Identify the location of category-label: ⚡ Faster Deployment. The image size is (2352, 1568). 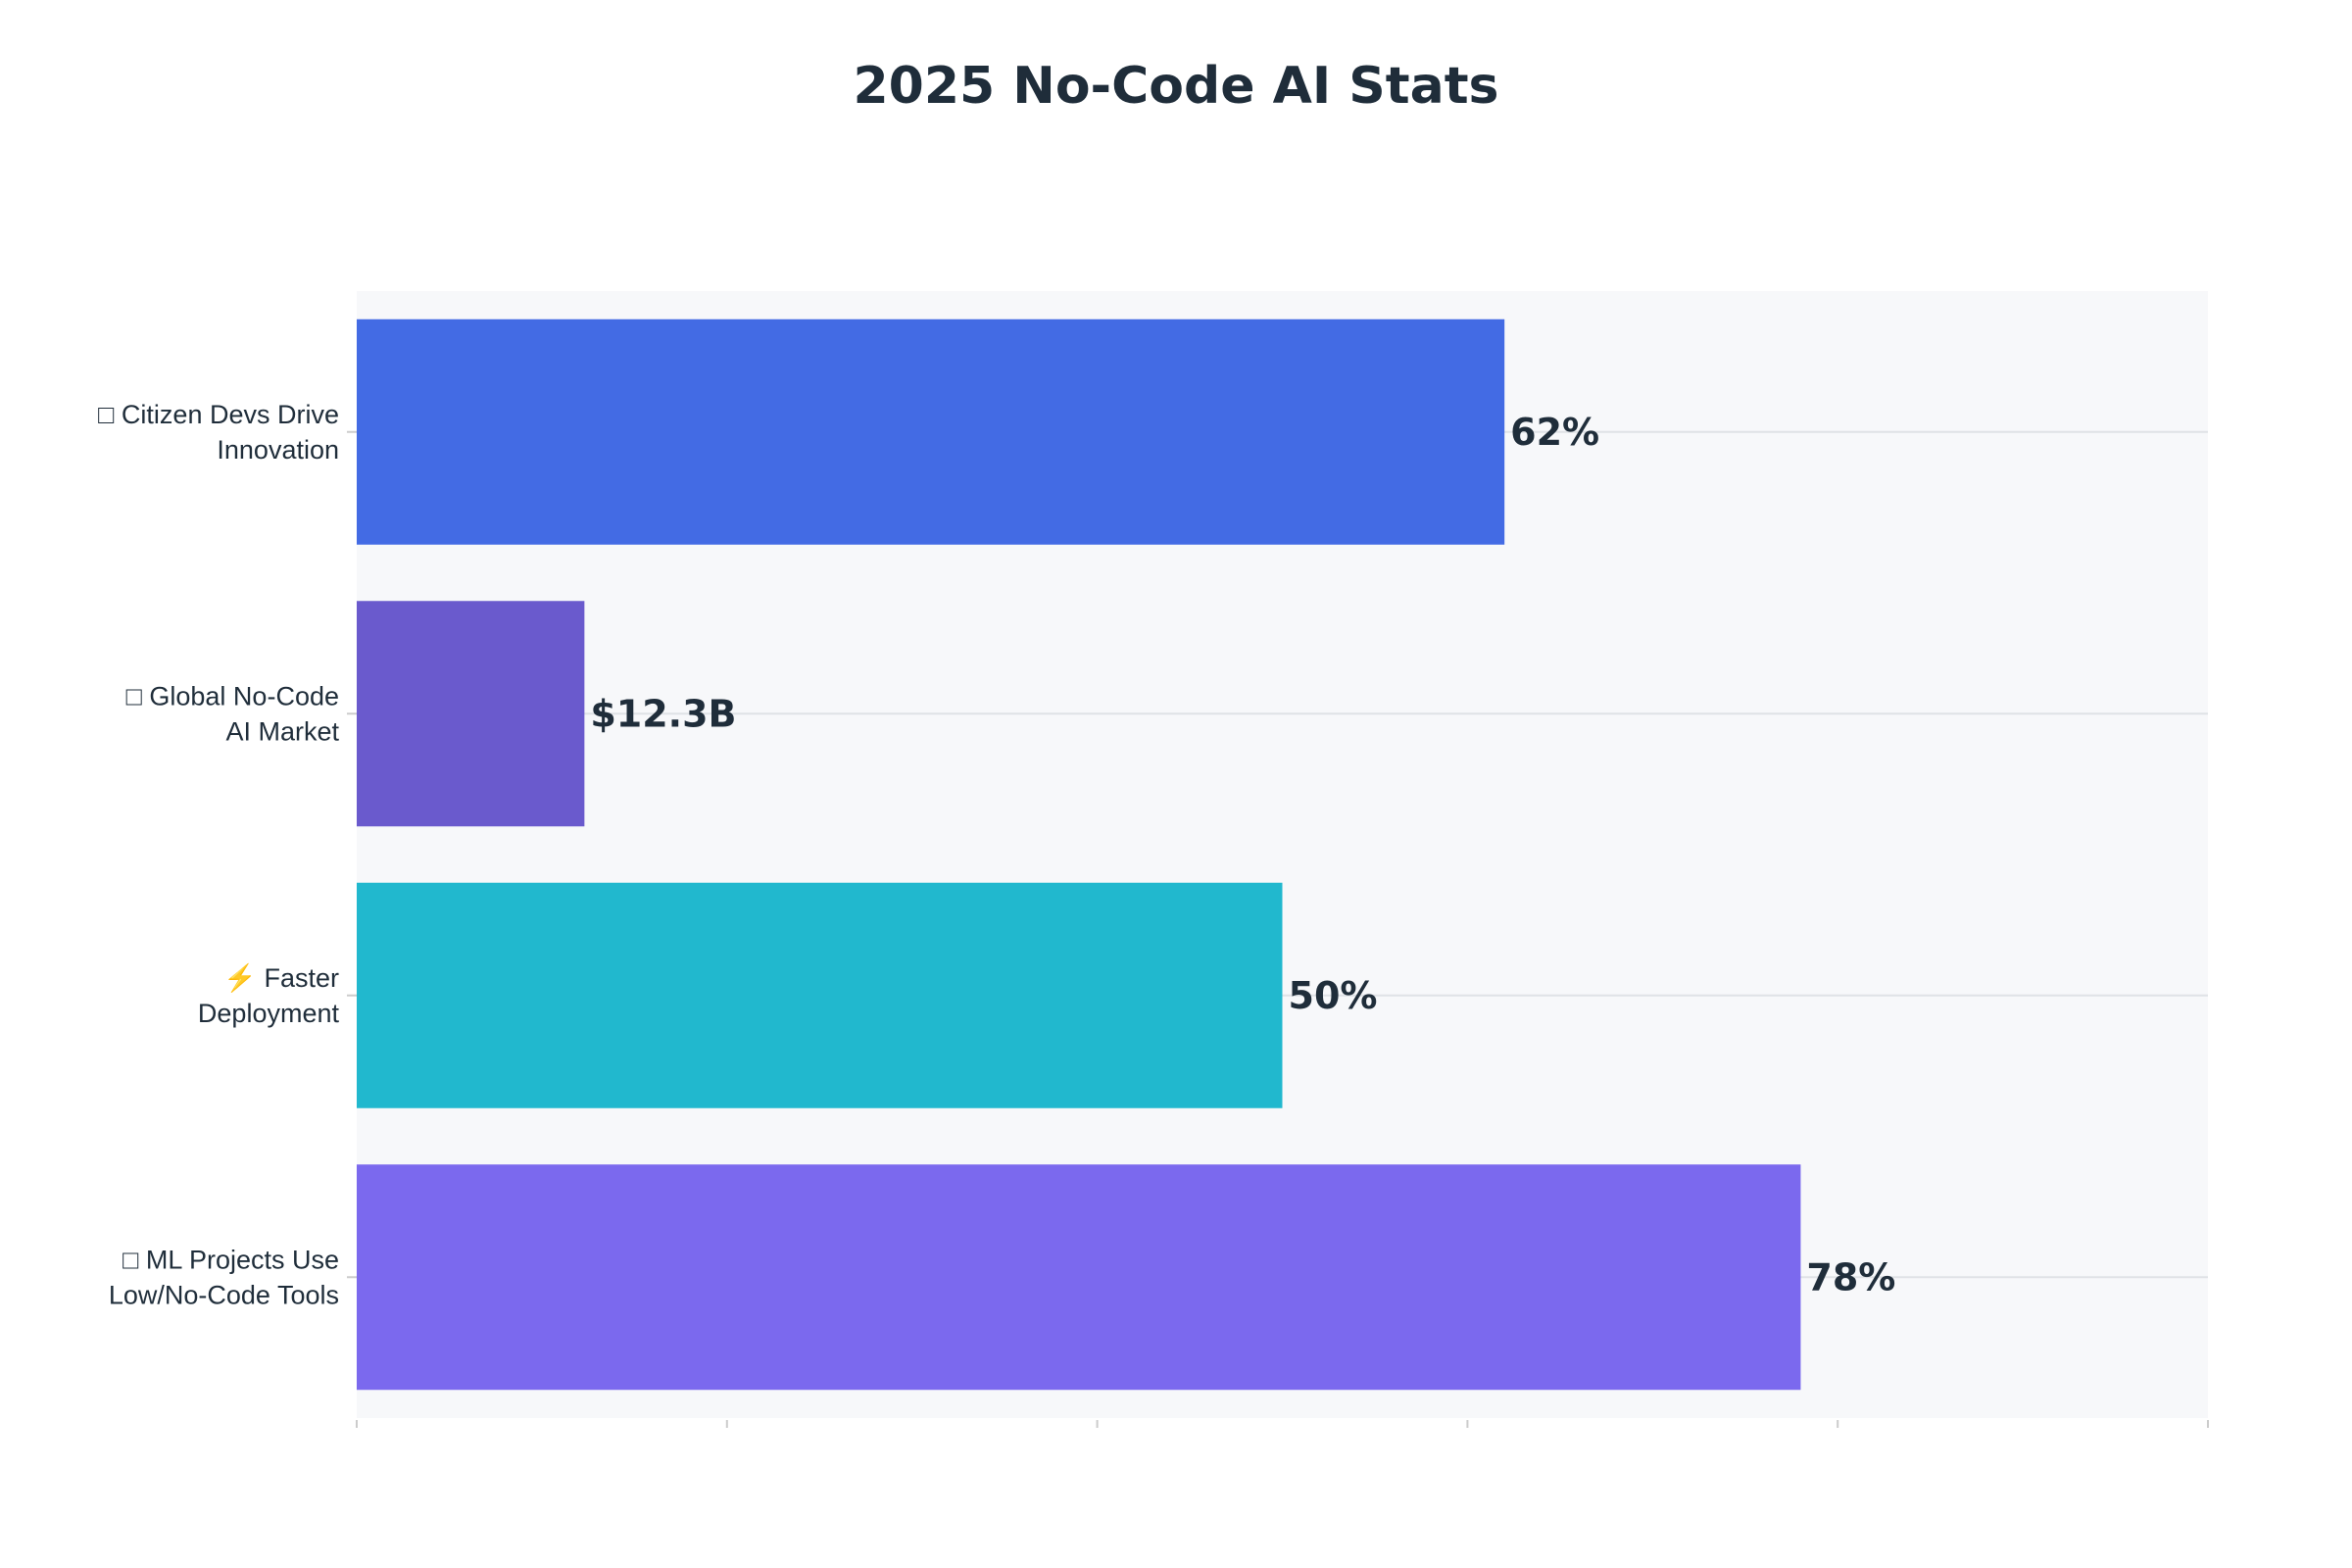
(269, 995).